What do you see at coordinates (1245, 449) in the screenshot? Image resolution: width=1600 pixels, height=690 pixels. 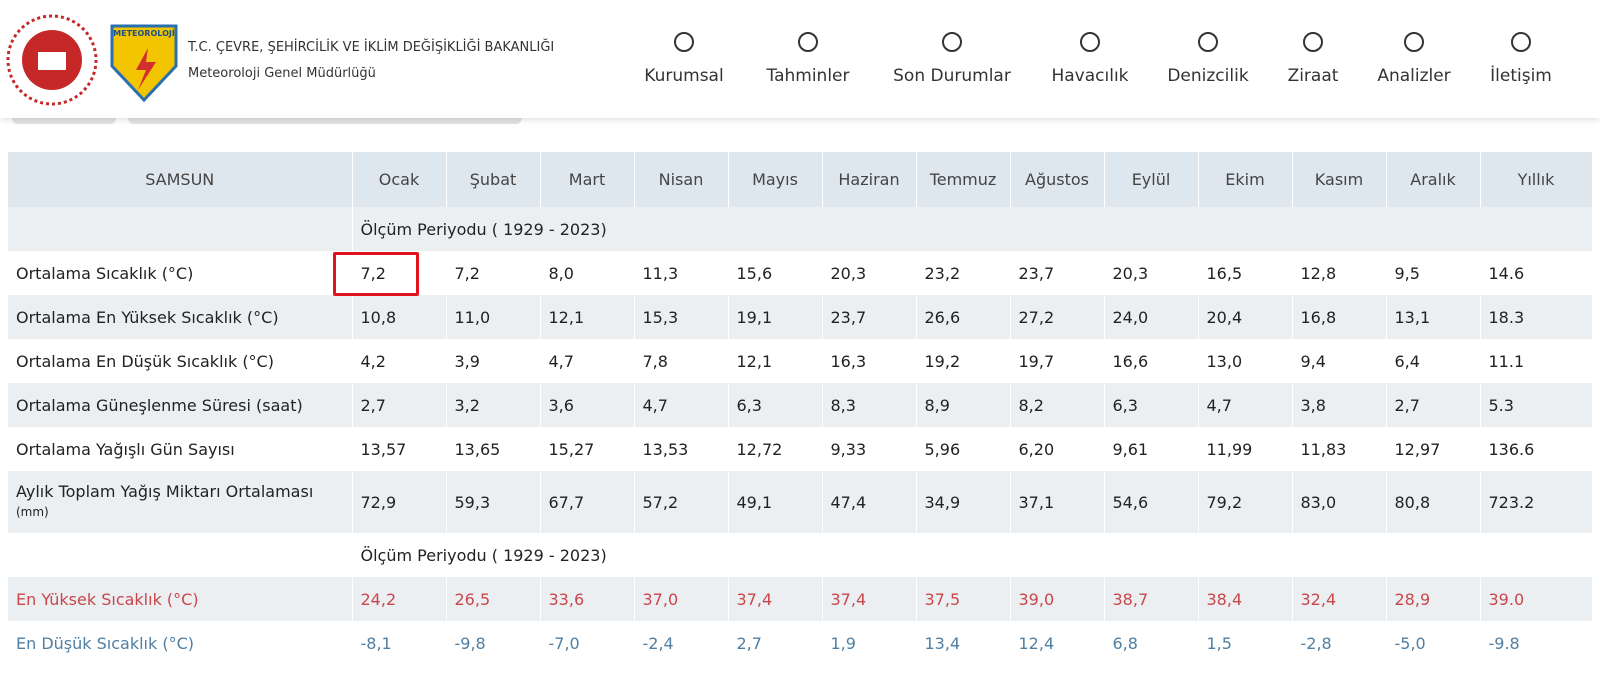 I see `value: 11,99` at bounding box center [1245, 449].